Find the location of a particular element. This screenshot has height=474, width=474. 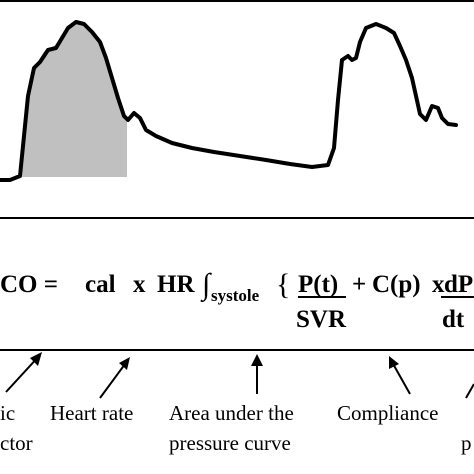

equation-open-brace: { is located at coordinates (283, 284).